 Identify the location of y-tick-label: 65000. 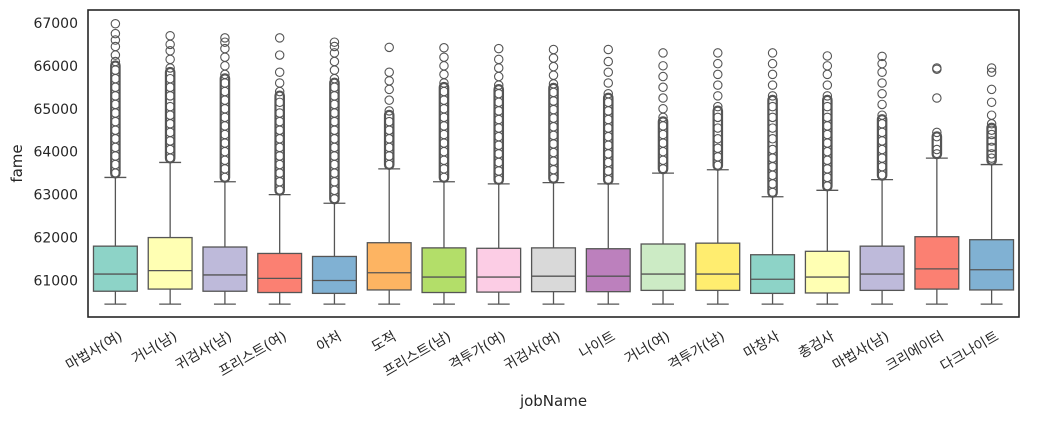
(55, 110).